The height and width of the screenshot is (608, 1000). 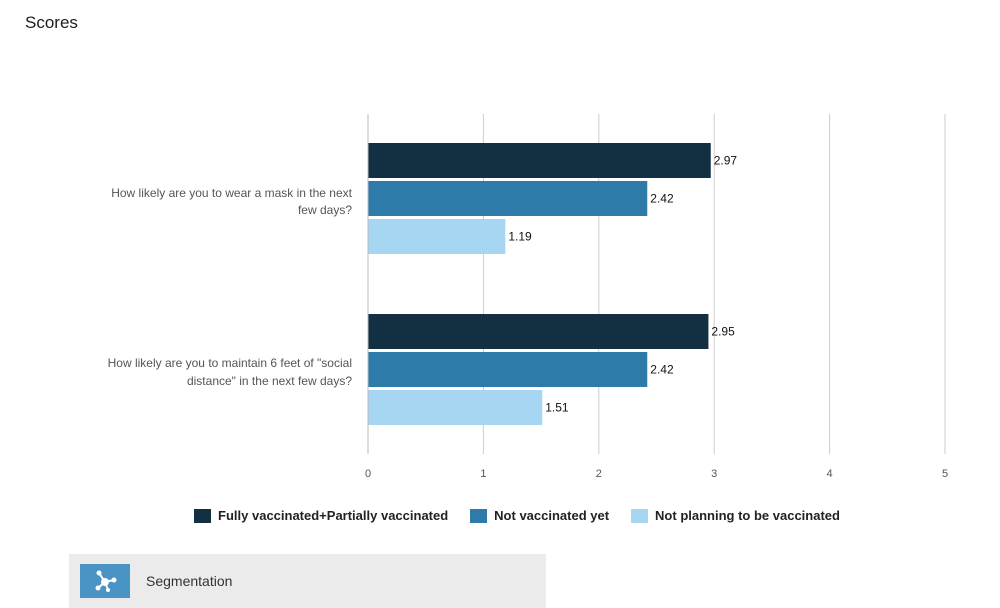 What do you see at coordinates (747, 515) in the screenshot?
I see `legend-label-not-planning: Not planning to be vaccinated` at bounding box center [747, 515].